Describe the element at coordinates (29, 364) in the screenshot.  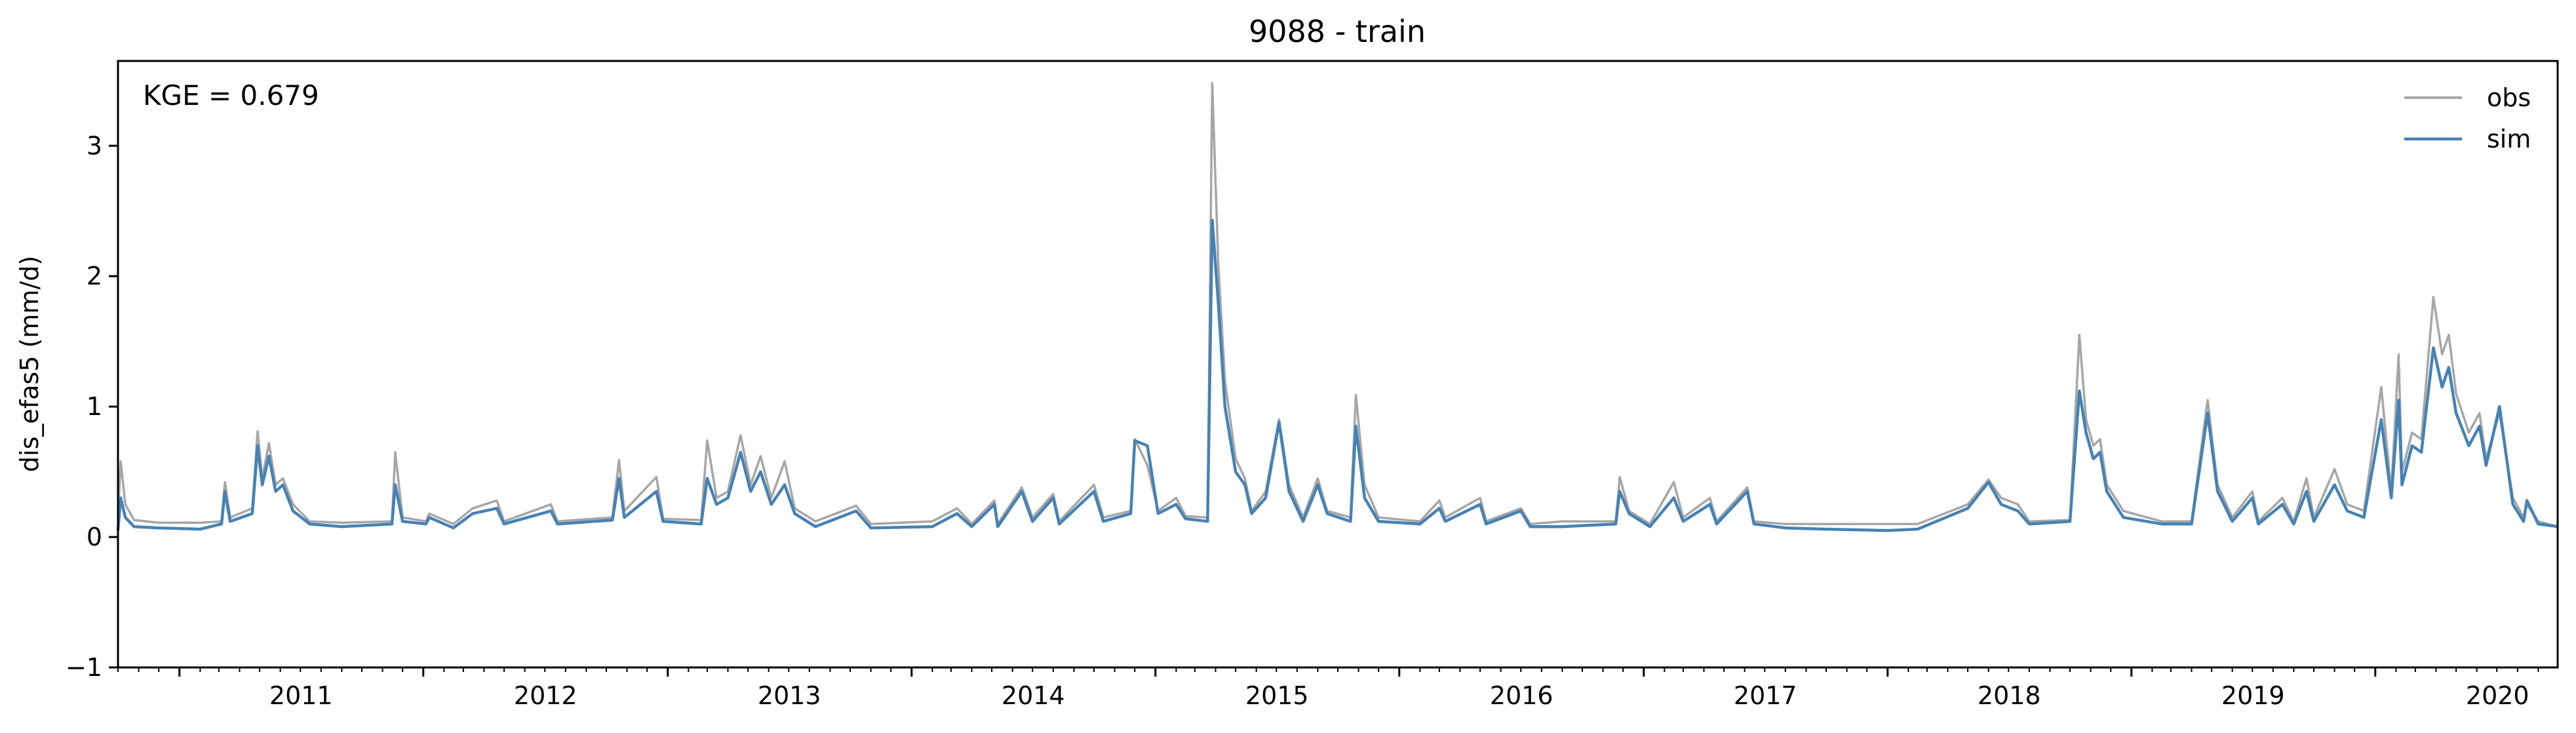
I see `y-axis-label: dis_efas5 (mm/d)` at that location.